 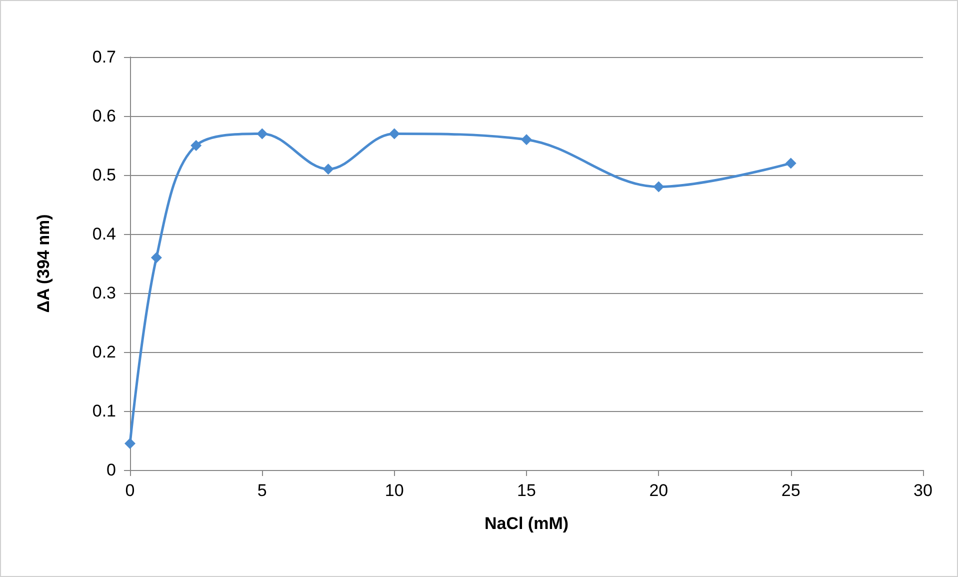 What do you see at coordinates (526, 490) in the screenshot?
I see `x-tick-label: 15` at bounding box center [526, 490].